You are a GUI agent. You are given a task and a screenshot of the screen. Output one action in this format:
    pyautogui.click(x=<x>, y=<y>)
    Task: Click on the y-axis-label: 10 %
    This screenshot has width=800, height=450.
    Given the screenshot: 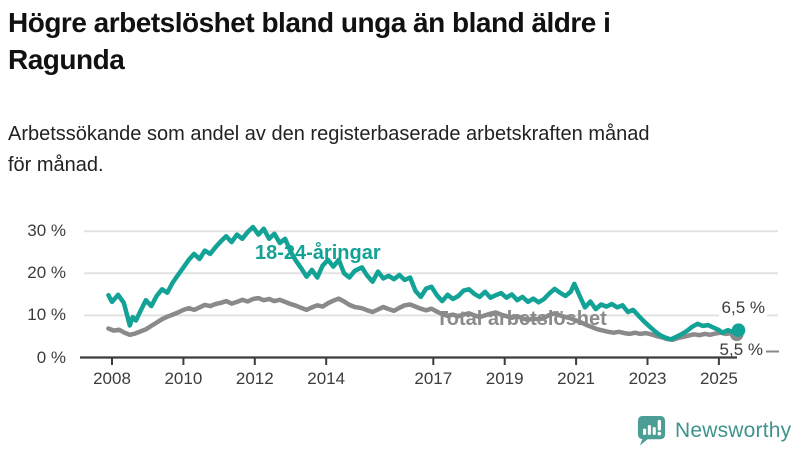 What is the action you would take?
    pyautogui.click(x=46, y=315)
    